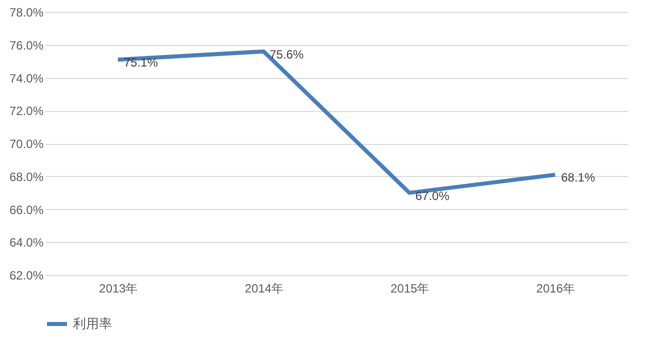  I want to click on x-tick-label: 2014年, so click(264, 289).